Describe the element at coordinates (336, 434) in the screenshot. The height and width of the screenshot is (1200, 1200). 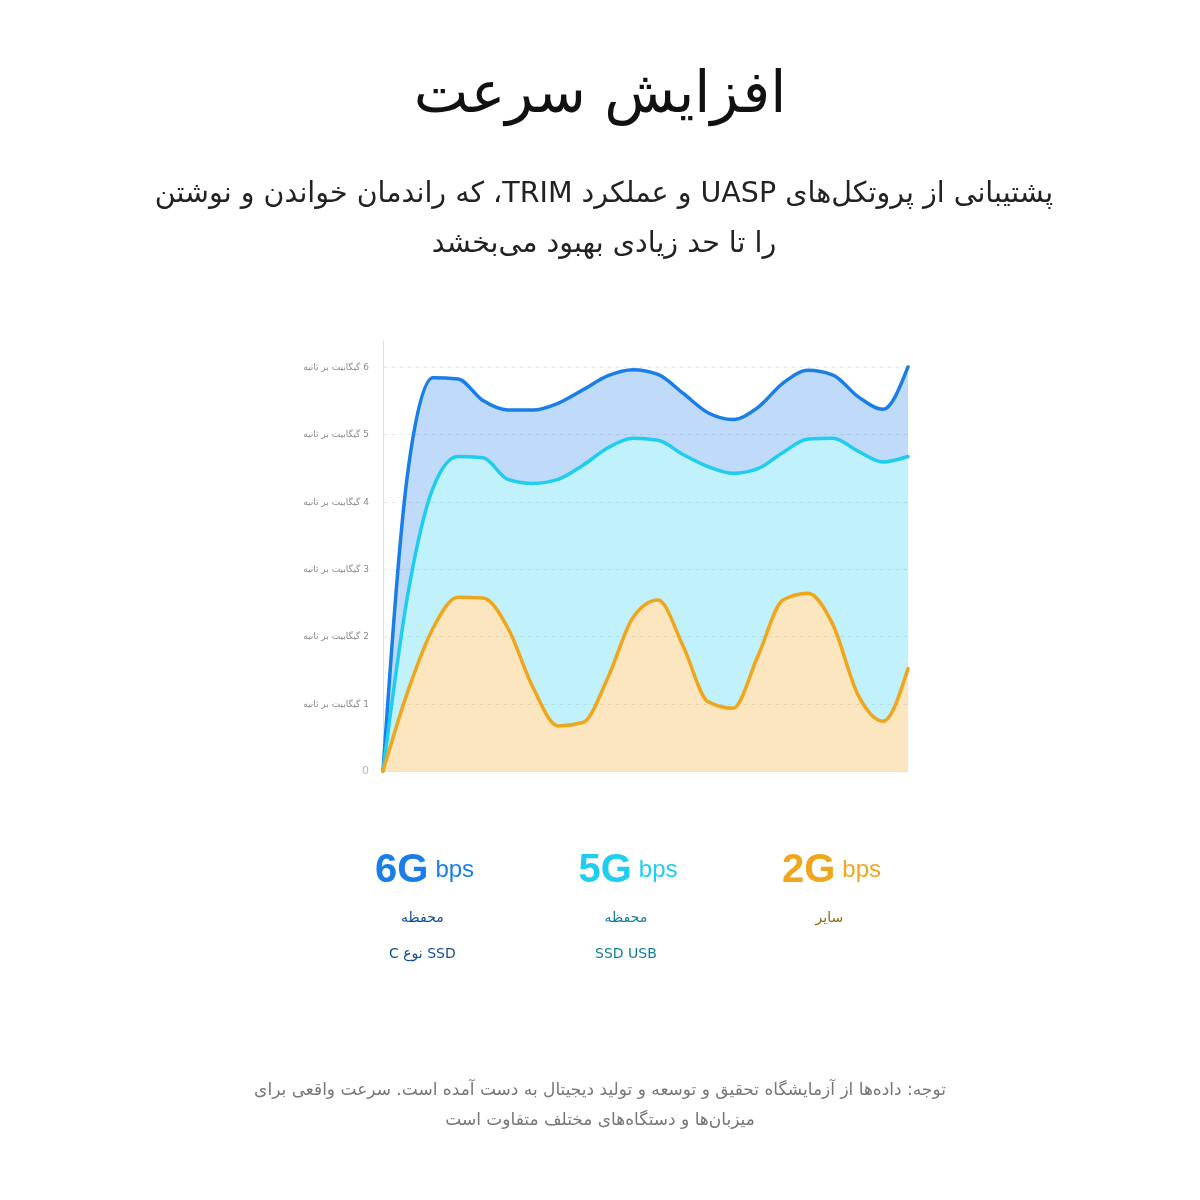
I see `y-tick-label: 5 گیگابیت بر ثانیه` at that location.